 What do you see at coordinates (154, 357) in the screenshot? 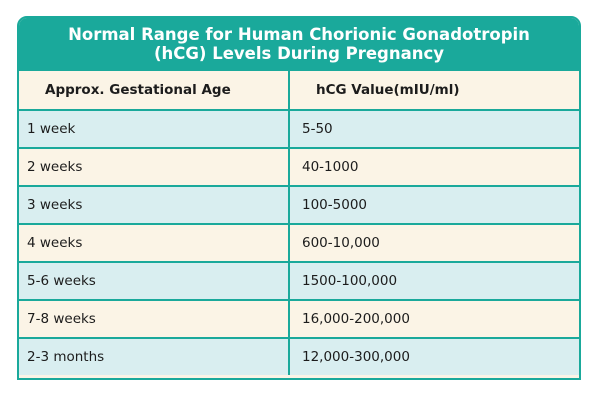
I see `age-cell: 2-3 months` at bounding box center [154, 357].